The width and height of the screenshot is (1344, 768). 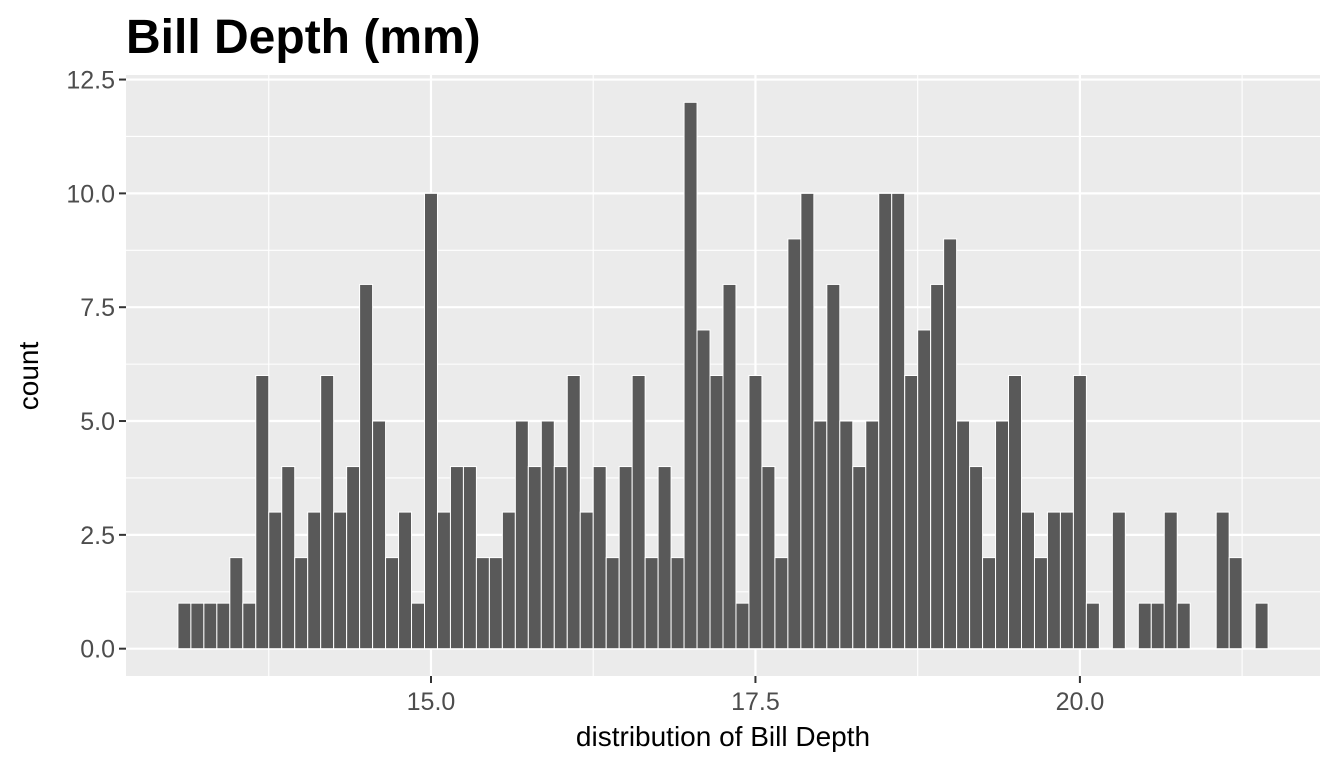 What do you see at coordinates (723, 736) in the screenshot?
I see `x-axis-title: distribution of Bill Depth` at bounding box center [723, 736].